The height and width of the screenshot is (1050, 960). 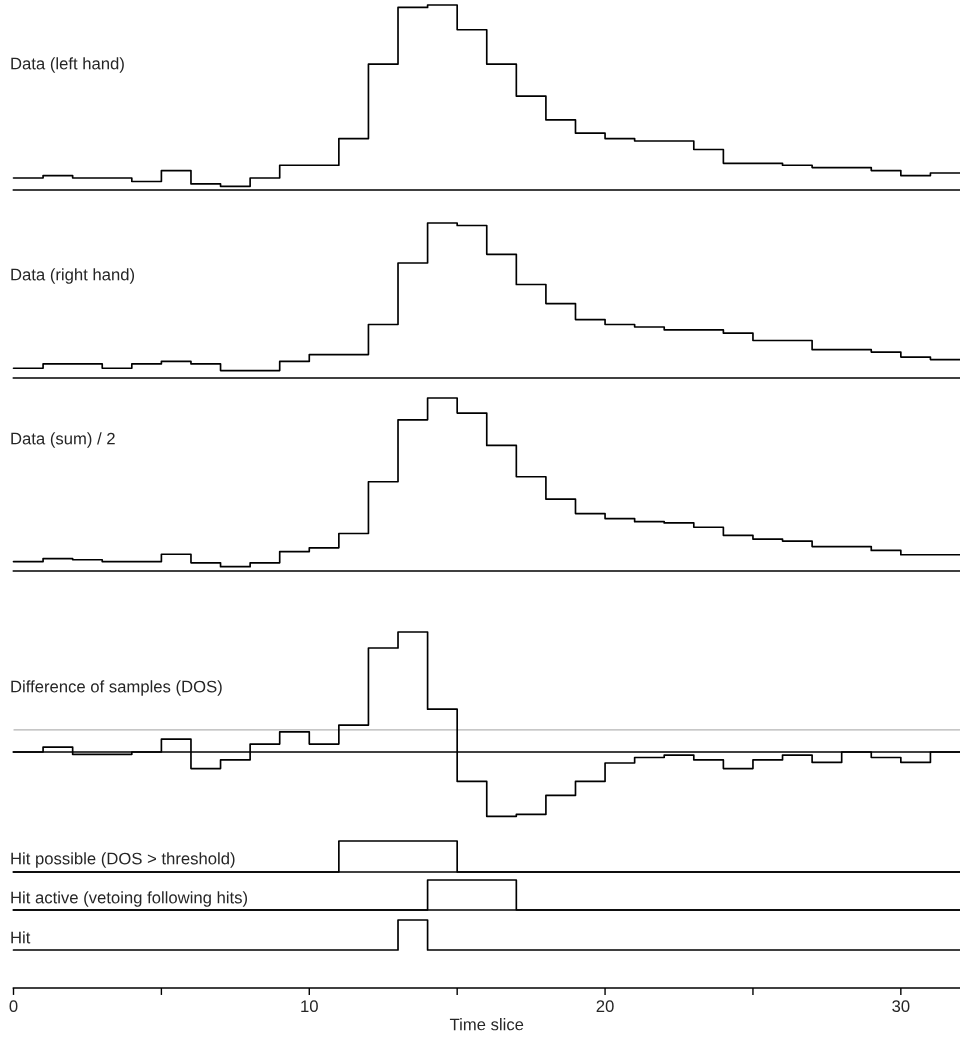 What do you see at coordinates (73, 276) in the screenshot?
I see `text: Data (right hand)` at bounding box center [73, 276].